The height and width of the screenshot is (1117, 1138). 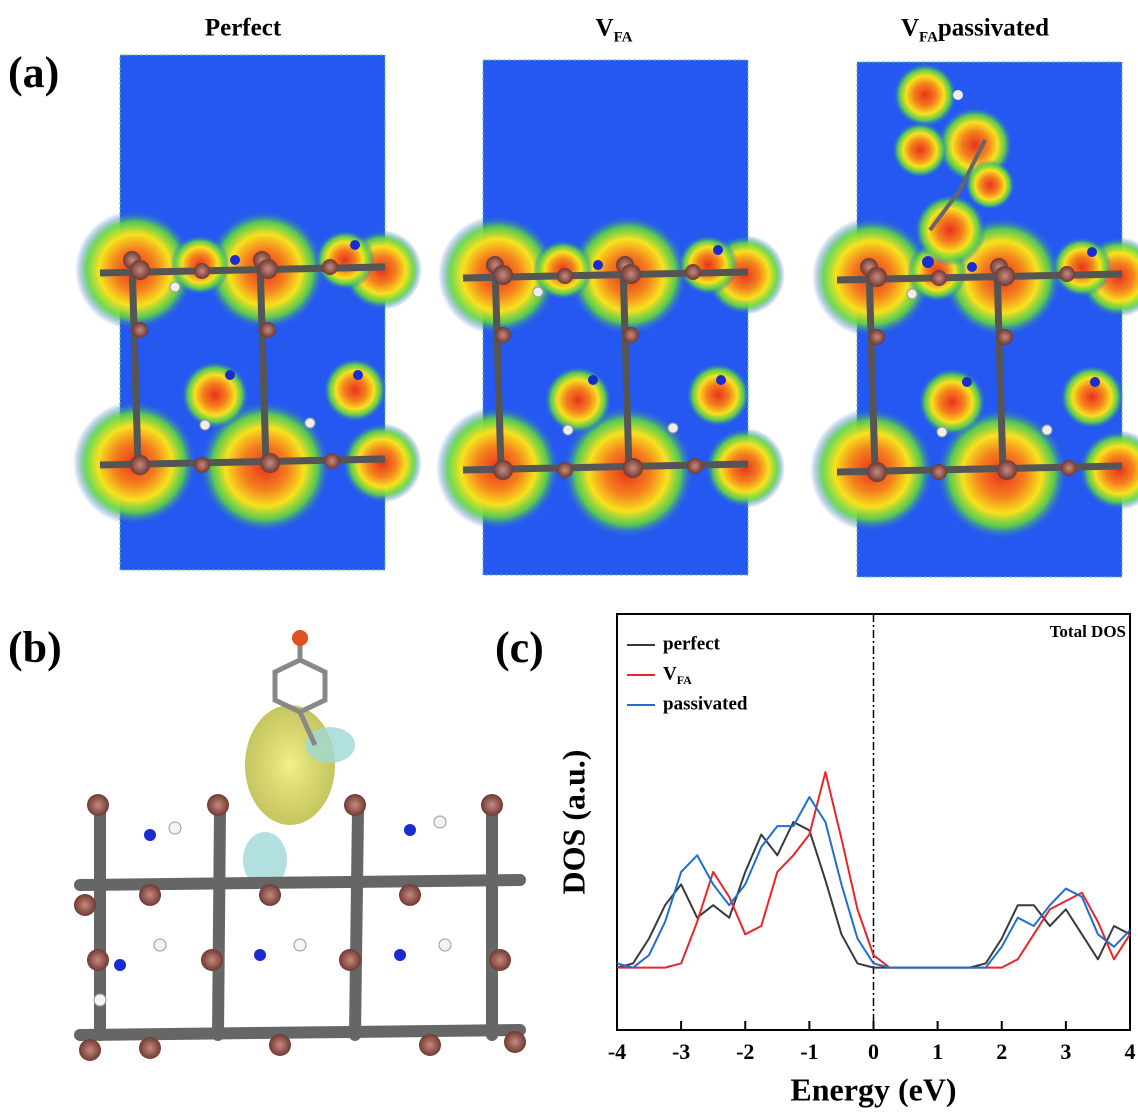 What do you see at coordinates (35, 647) in the screenshot?
I see `panel-label: (b)` at bounding box center [35, 647].